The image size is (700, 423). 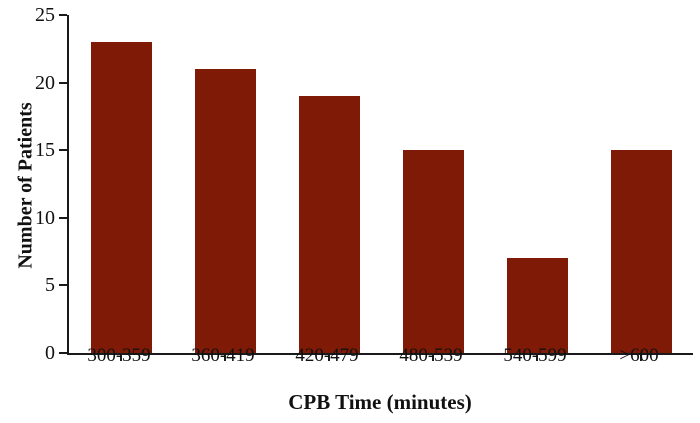 I want to click on y-tick-label: 10, so click(x=45, y=217).